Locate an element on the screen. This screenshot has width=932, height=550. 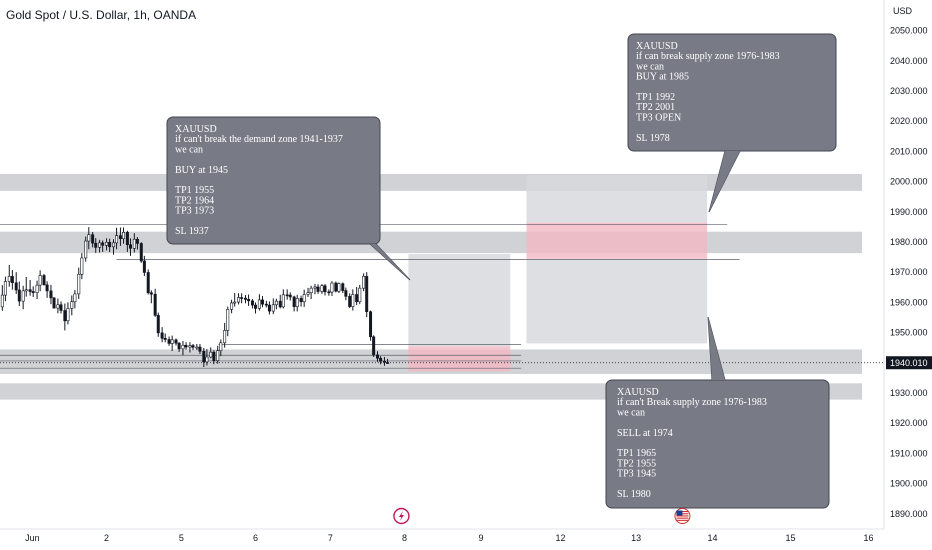
callout-line: SL 1937 is located at coordinates (192, 231).